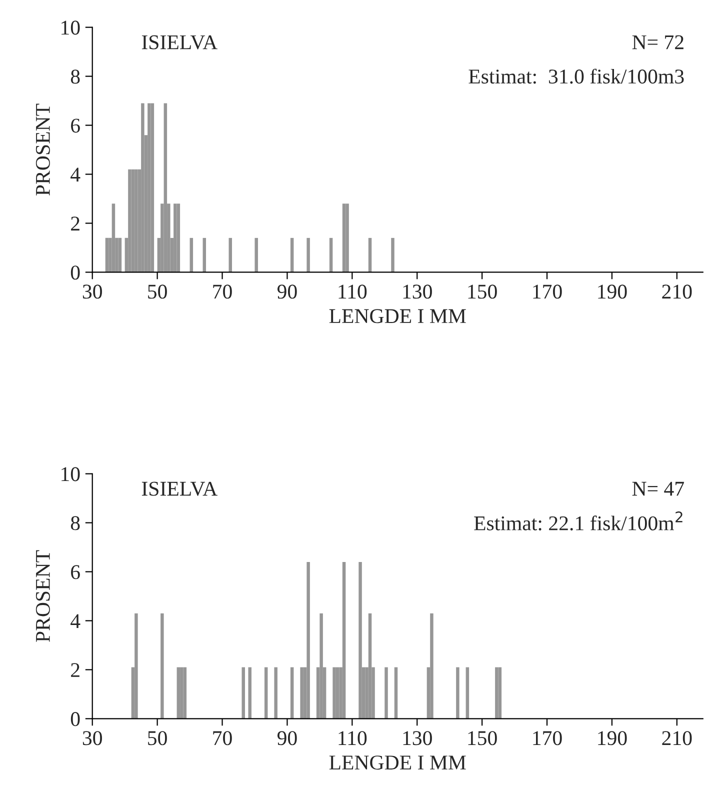 Image resolution: width=705 pixels, height=803 pixels. What do you see at coordinates (576, 76) in the screenshot?
I see `annotation: Estimat: 31.0 fisk/100m3` at bounding box center [576, 76].